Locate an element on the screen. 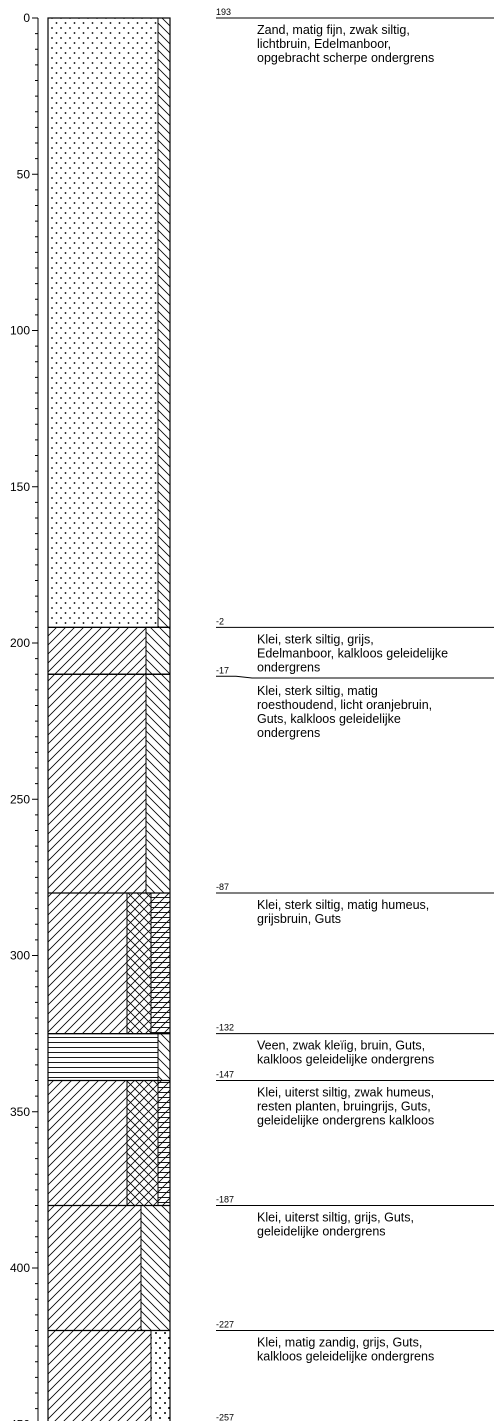 Image resolution: width=494 pixels, height=1421 pixels. description-line: Zand, matig fijn, zwak siltig, is located at coordinates (333, 30).